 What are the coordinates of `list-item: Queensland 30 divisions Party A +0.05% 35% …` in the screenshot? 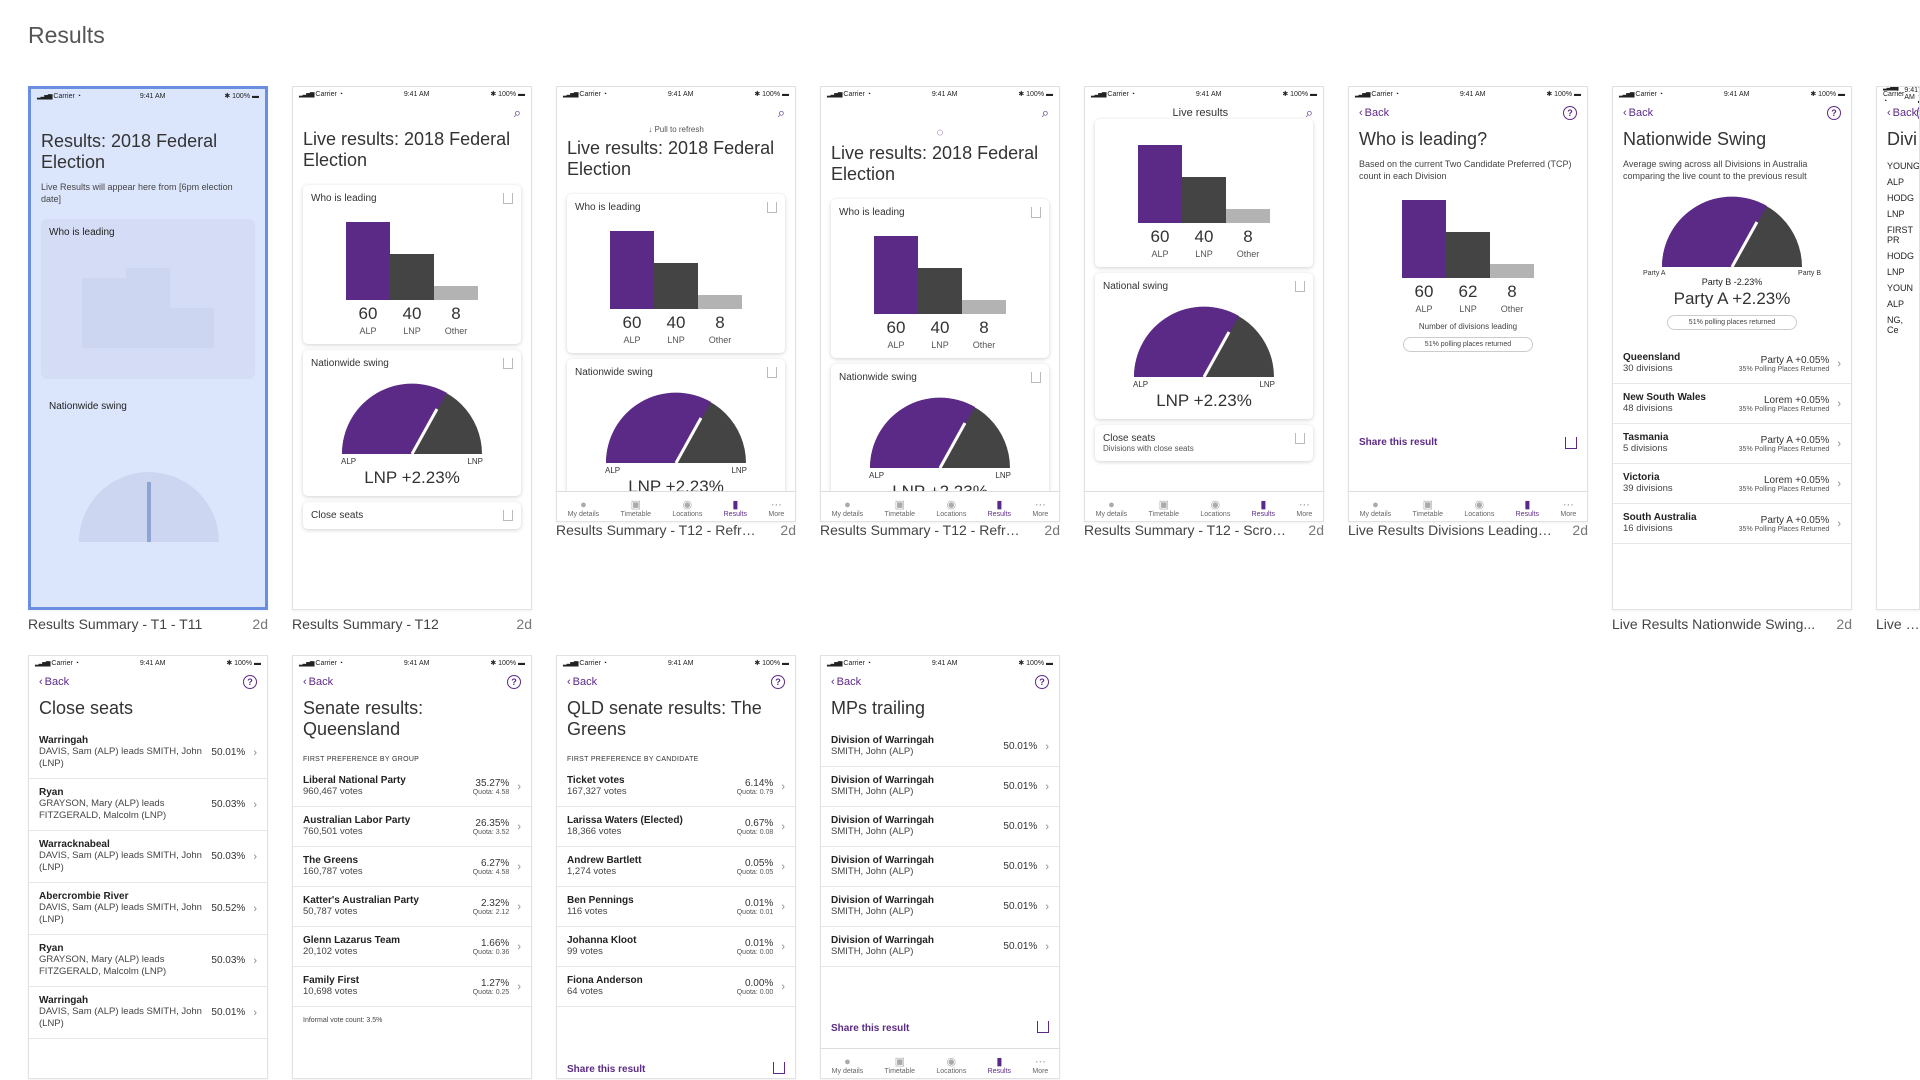 It's located at (1732, 364).